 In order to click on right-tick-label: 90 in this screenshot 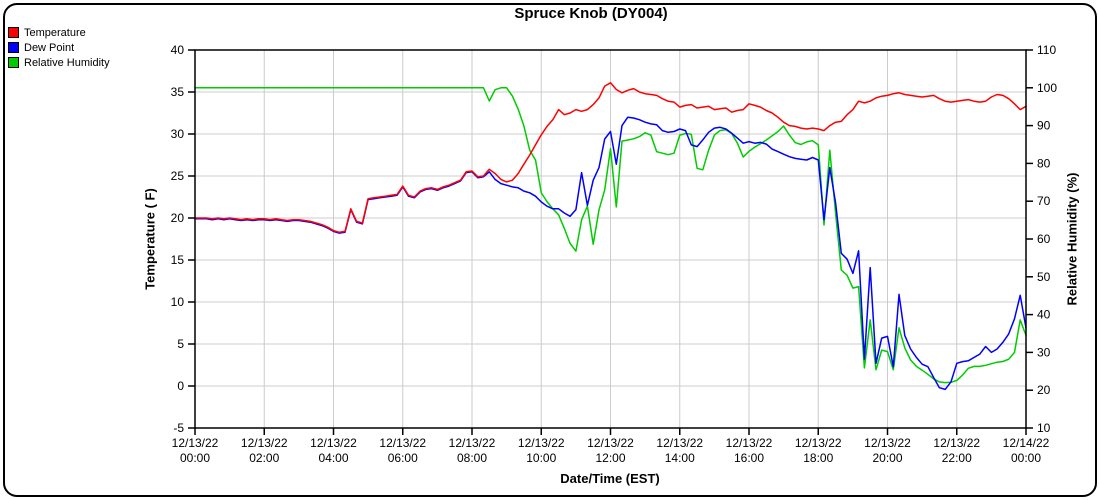, I will do `click(1044, 126)`.